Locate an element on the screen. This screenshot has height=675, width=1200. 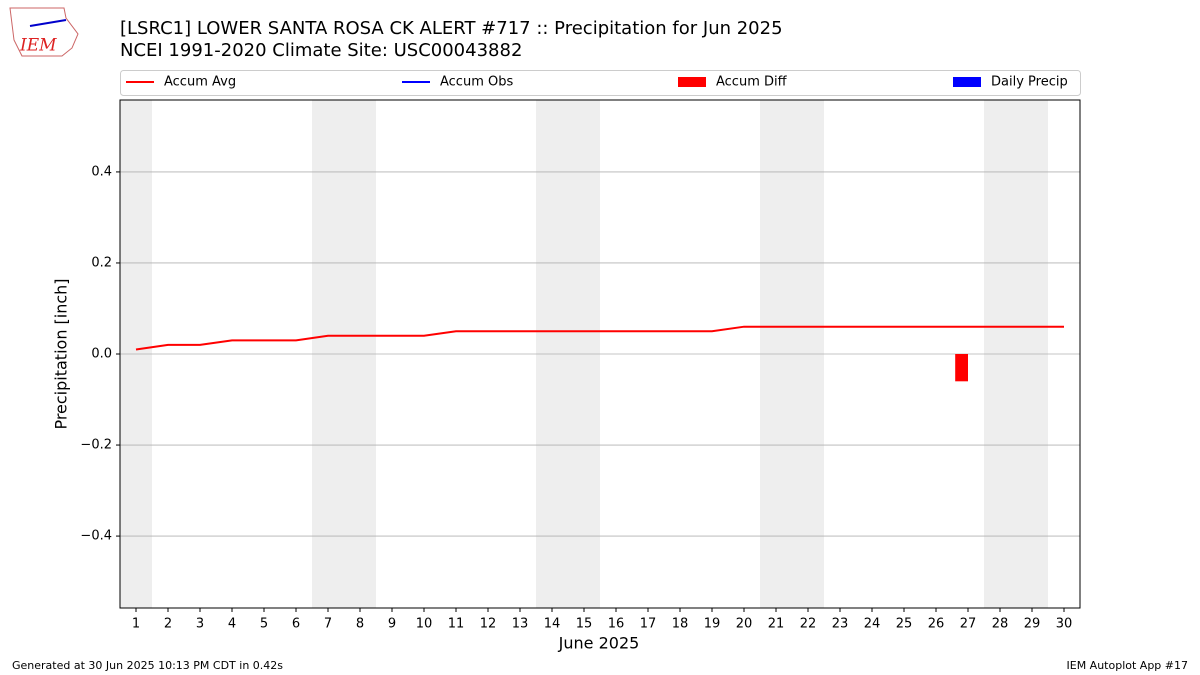
y-tick-label: −0.2 is located at coordinates (96, 445).